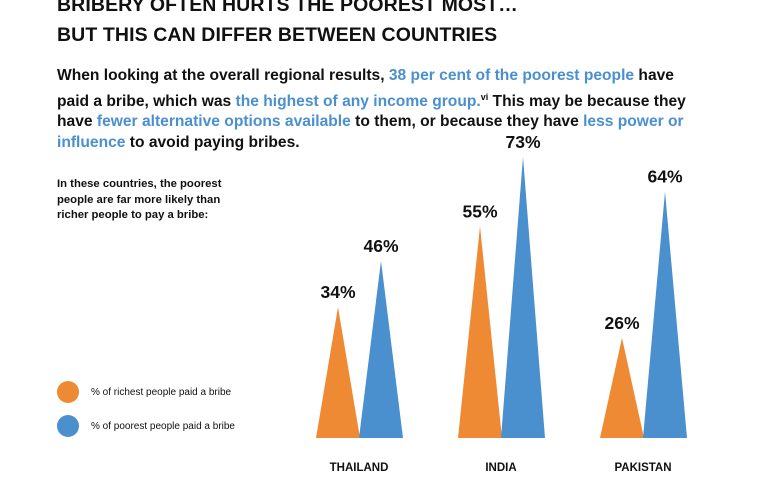 The image size is (762, 489). I want to click on title-line-2: BUT THIS CAN DIFFER BETWEEN COUNTRIES, so click(277, 35).